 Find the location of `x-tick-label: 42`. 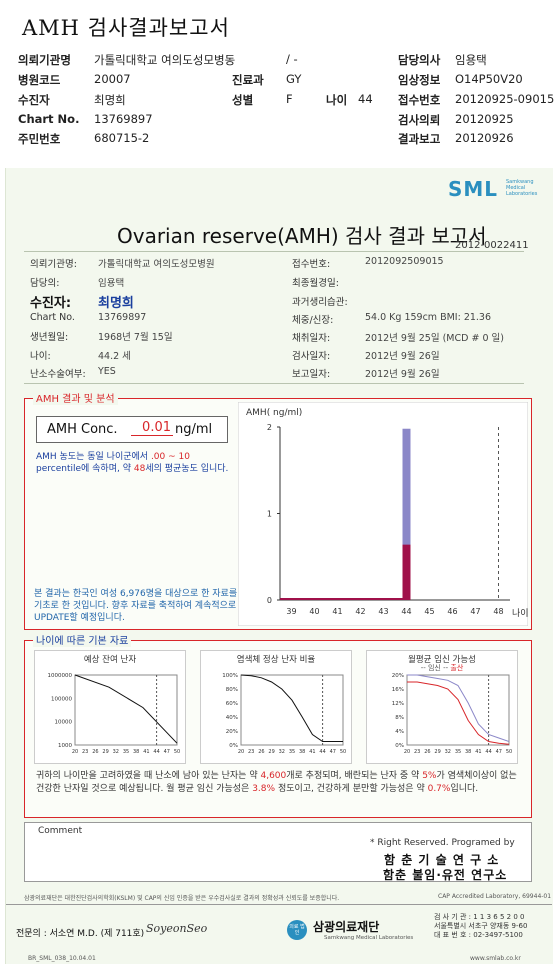

x-tick-label: 42 is located at coordinates (360, 611).